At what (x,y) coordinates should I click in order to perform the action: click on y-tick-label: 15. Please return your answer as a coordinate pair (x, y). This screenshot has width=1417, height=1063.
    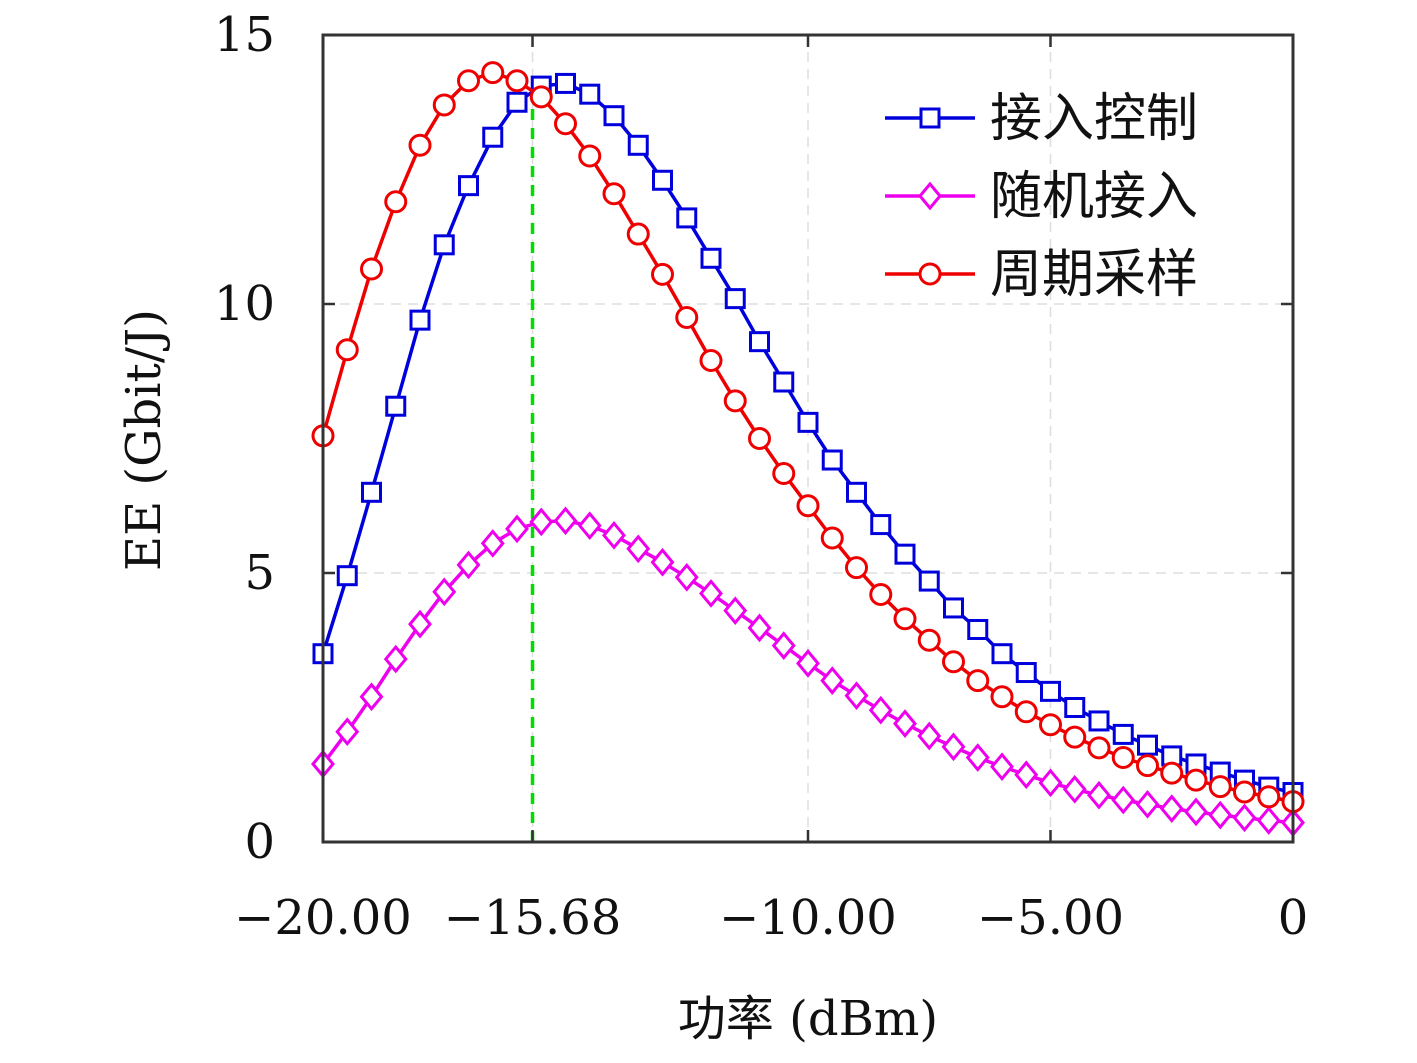
    Looking at the image, I should click on (244, 35).